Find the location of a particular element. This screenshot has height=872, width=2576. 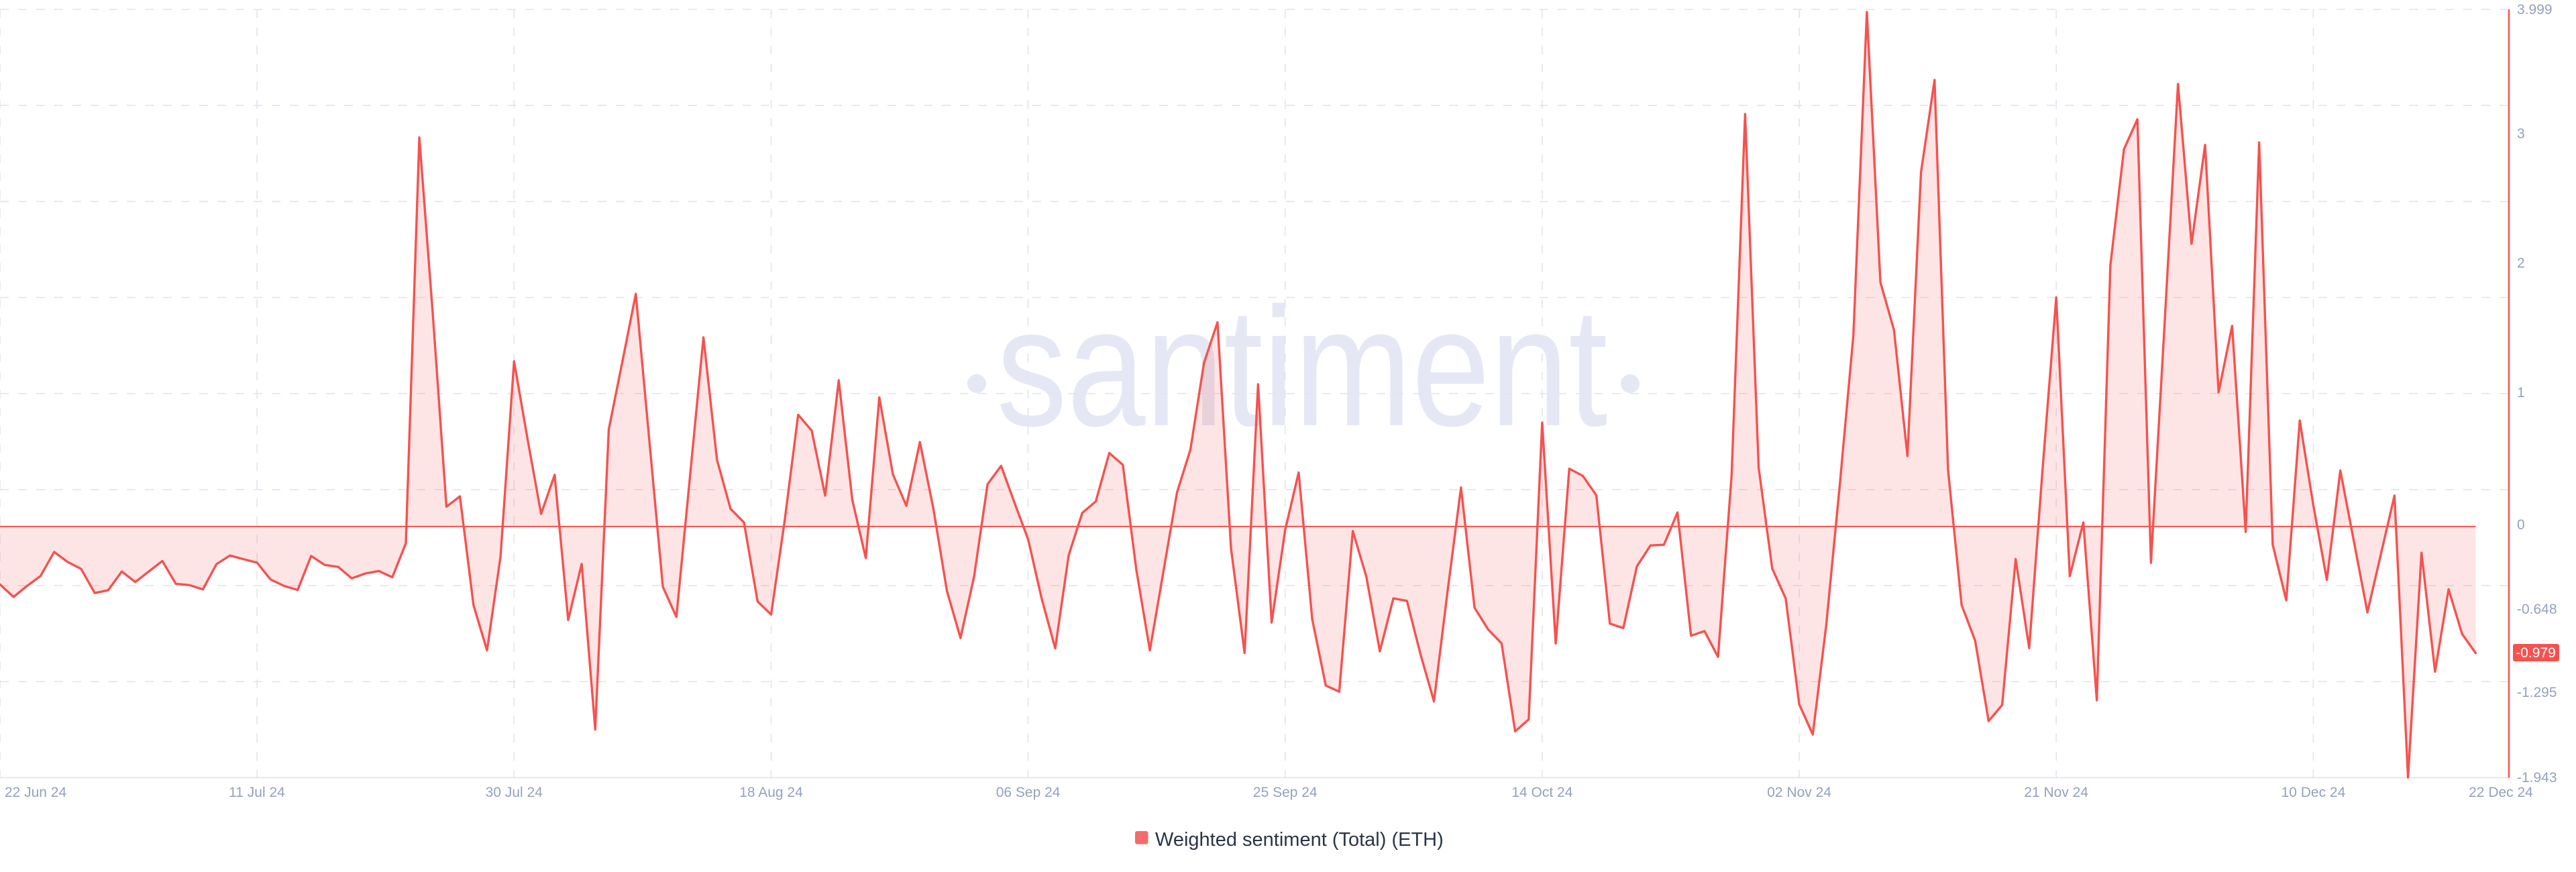

svg-text: 3.999 is located at coordinates (2535, 9).